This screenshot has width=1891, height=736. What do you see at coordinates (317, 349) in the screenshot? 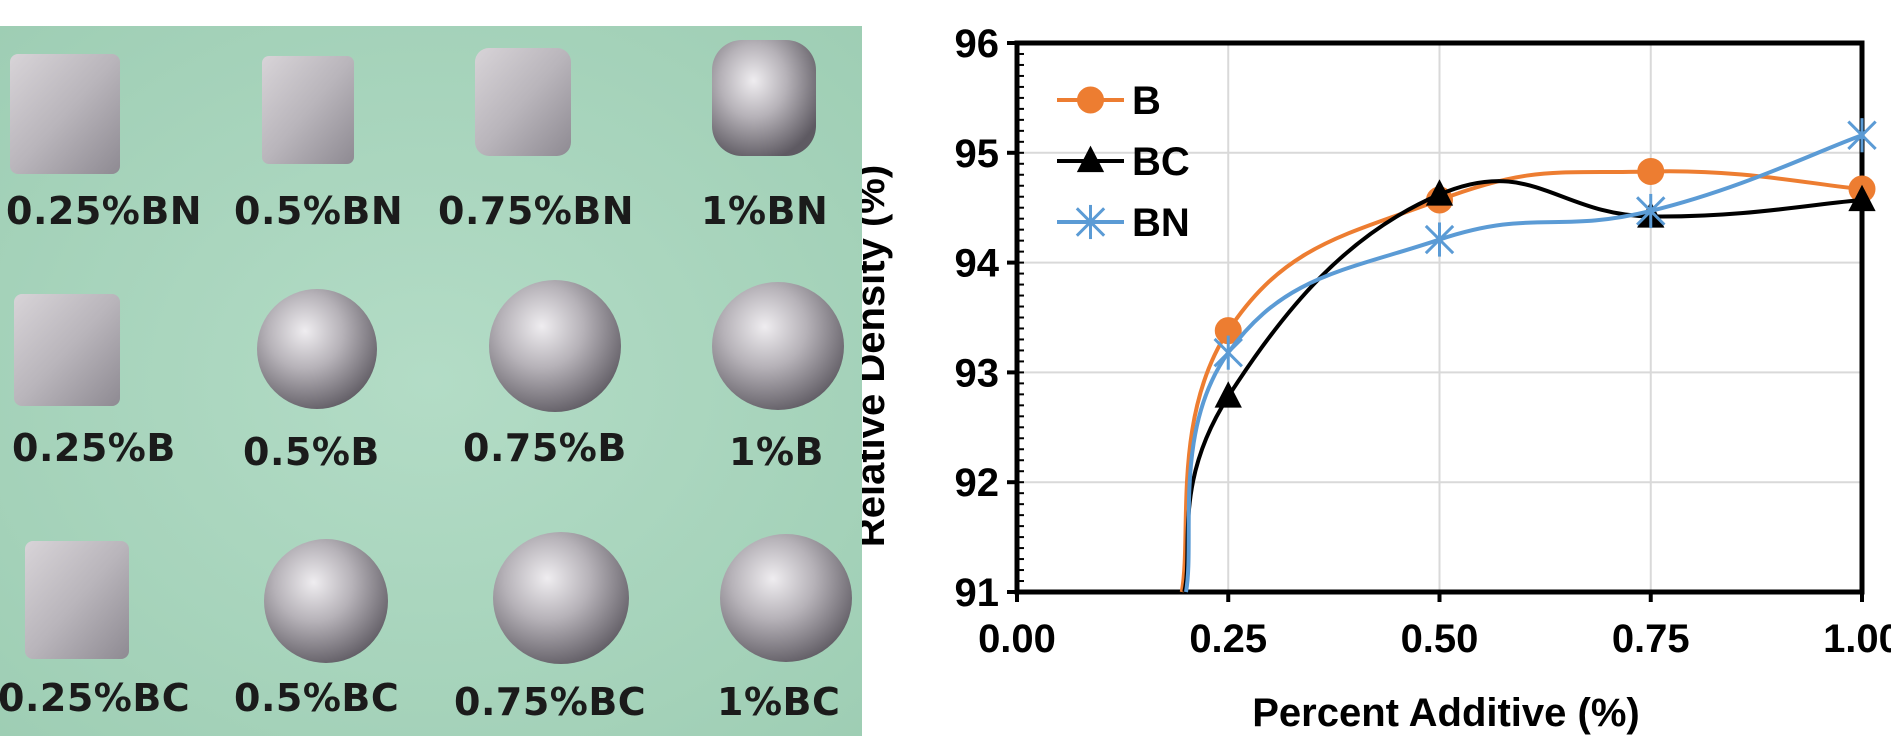
I see `sample-0.5-b` at bounding box center [317, 349].